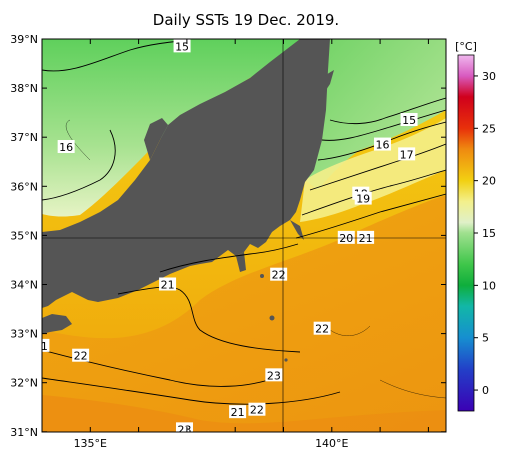 The image size is (507, 456). What do you see at coordinates (24, 432) in the screenshot?
I see `lat-label: 31°N` at bounding box center [24, 432].